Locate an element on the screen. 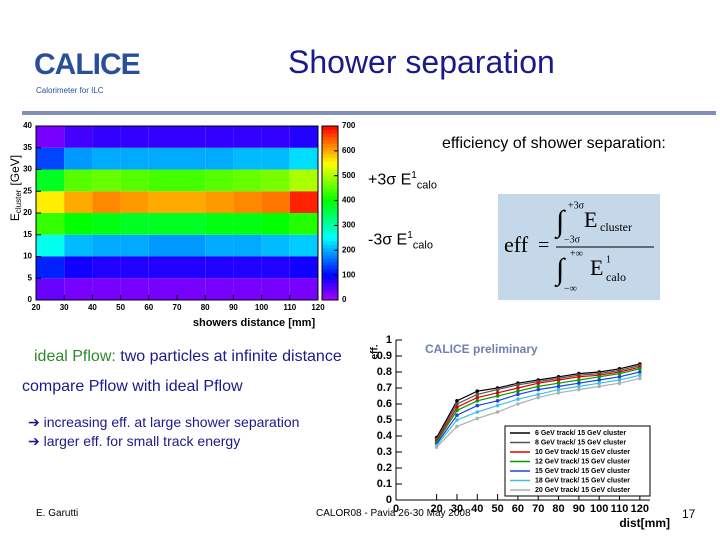 The height and width of the screenshot is (540, 720). text: +3σ is located at coordinates (576, 205).